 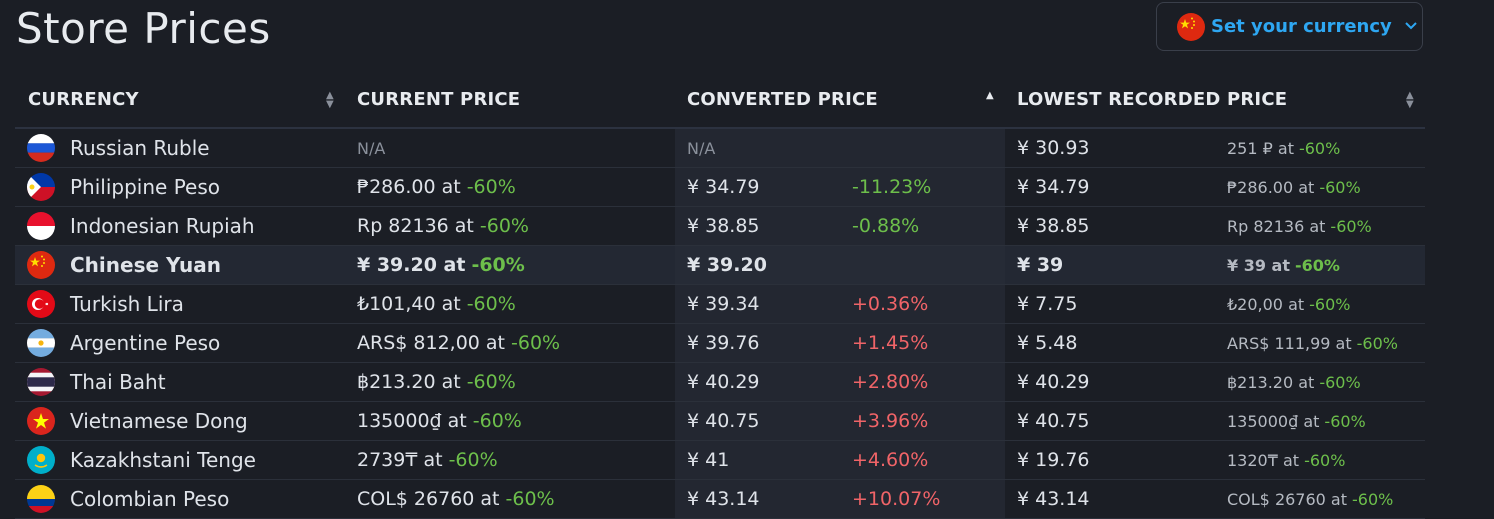 What do you see at coordinates (411, 265) in the screenshot?
I see `current-price: ¥ 39.20 at` at bounding box center [411, 265].